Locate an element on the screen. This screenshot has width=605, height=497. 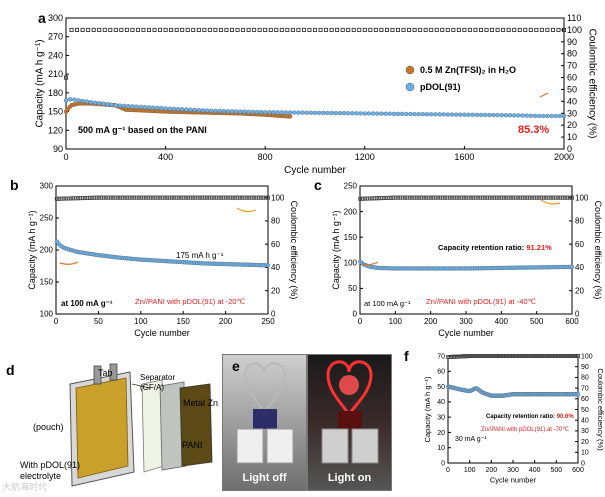
x-tick-label: 2000 is located at coordinates (564, 157).